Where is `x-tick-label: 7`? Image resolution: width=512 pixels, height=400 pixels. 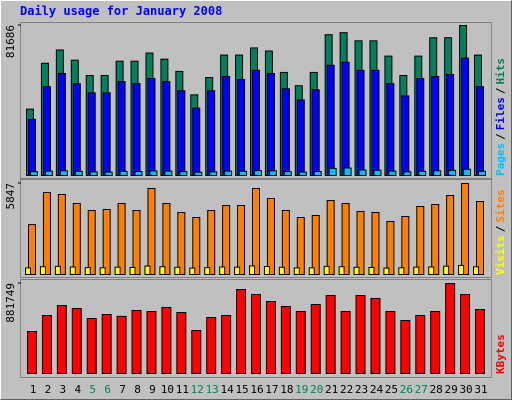 x-tick-label: 7 is located at coordinates (122, 389).